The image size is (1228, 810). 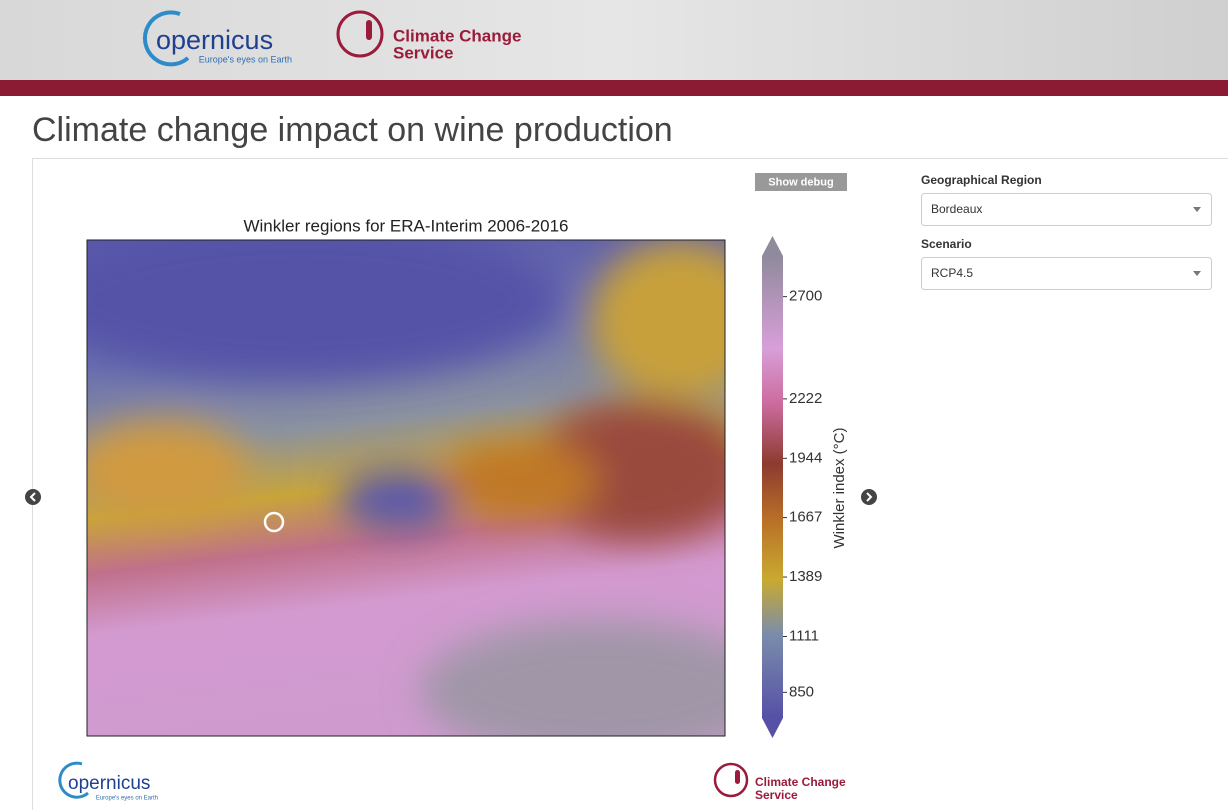 I want to click on location-marker, so click(x=274, y=522).